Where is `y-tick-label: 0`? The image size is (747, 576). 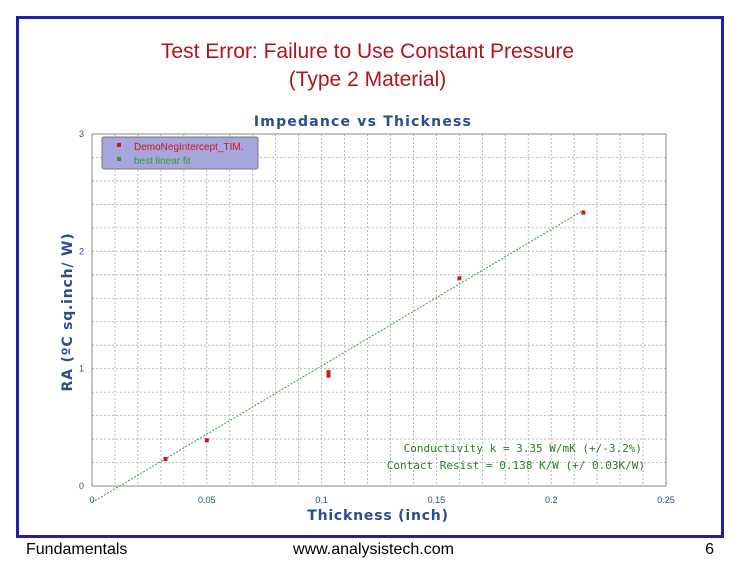
y-tick-label: 0 is located at coordinates (81, 486).